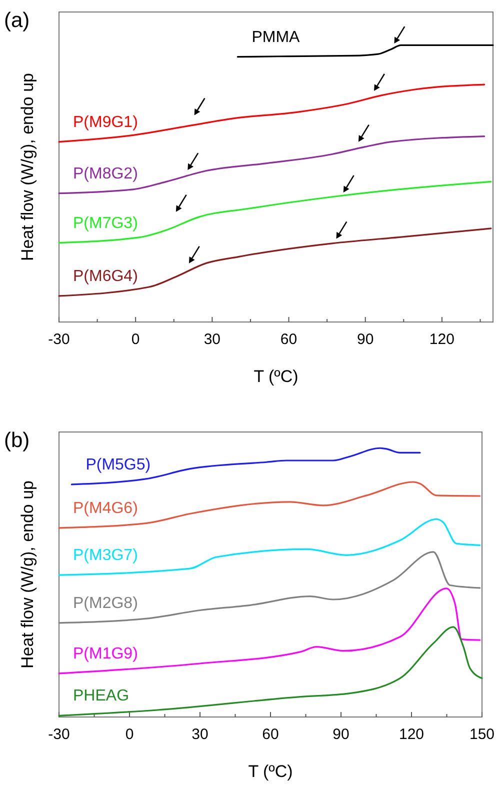 This screenshot has height=801, width=501. Describe the element at coordinates (482, 734) in the screenshot. I see `x-tick-label: 150` at that location.